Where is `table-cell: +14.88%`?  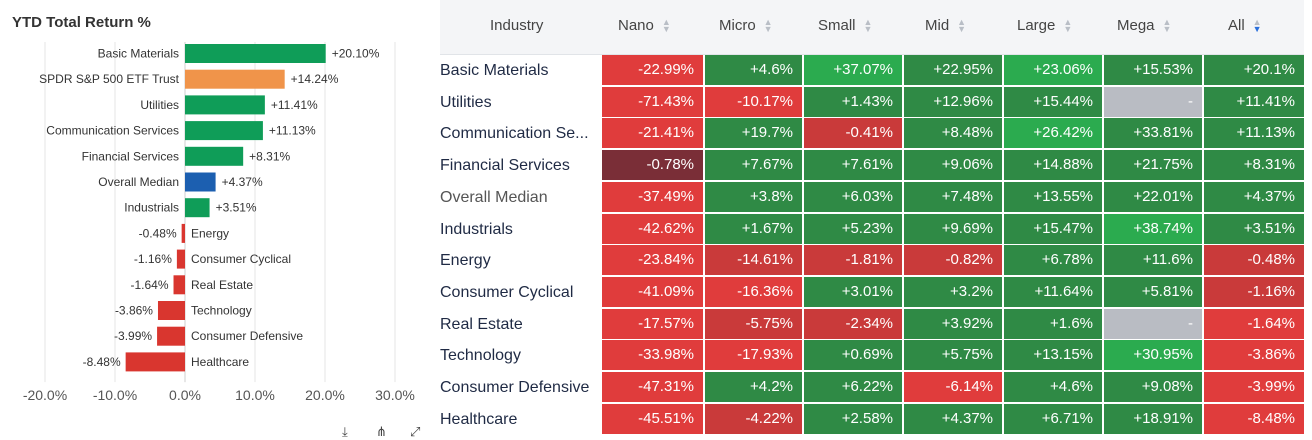
table-cell: +14.88% is located at coordinates (1053, 165).